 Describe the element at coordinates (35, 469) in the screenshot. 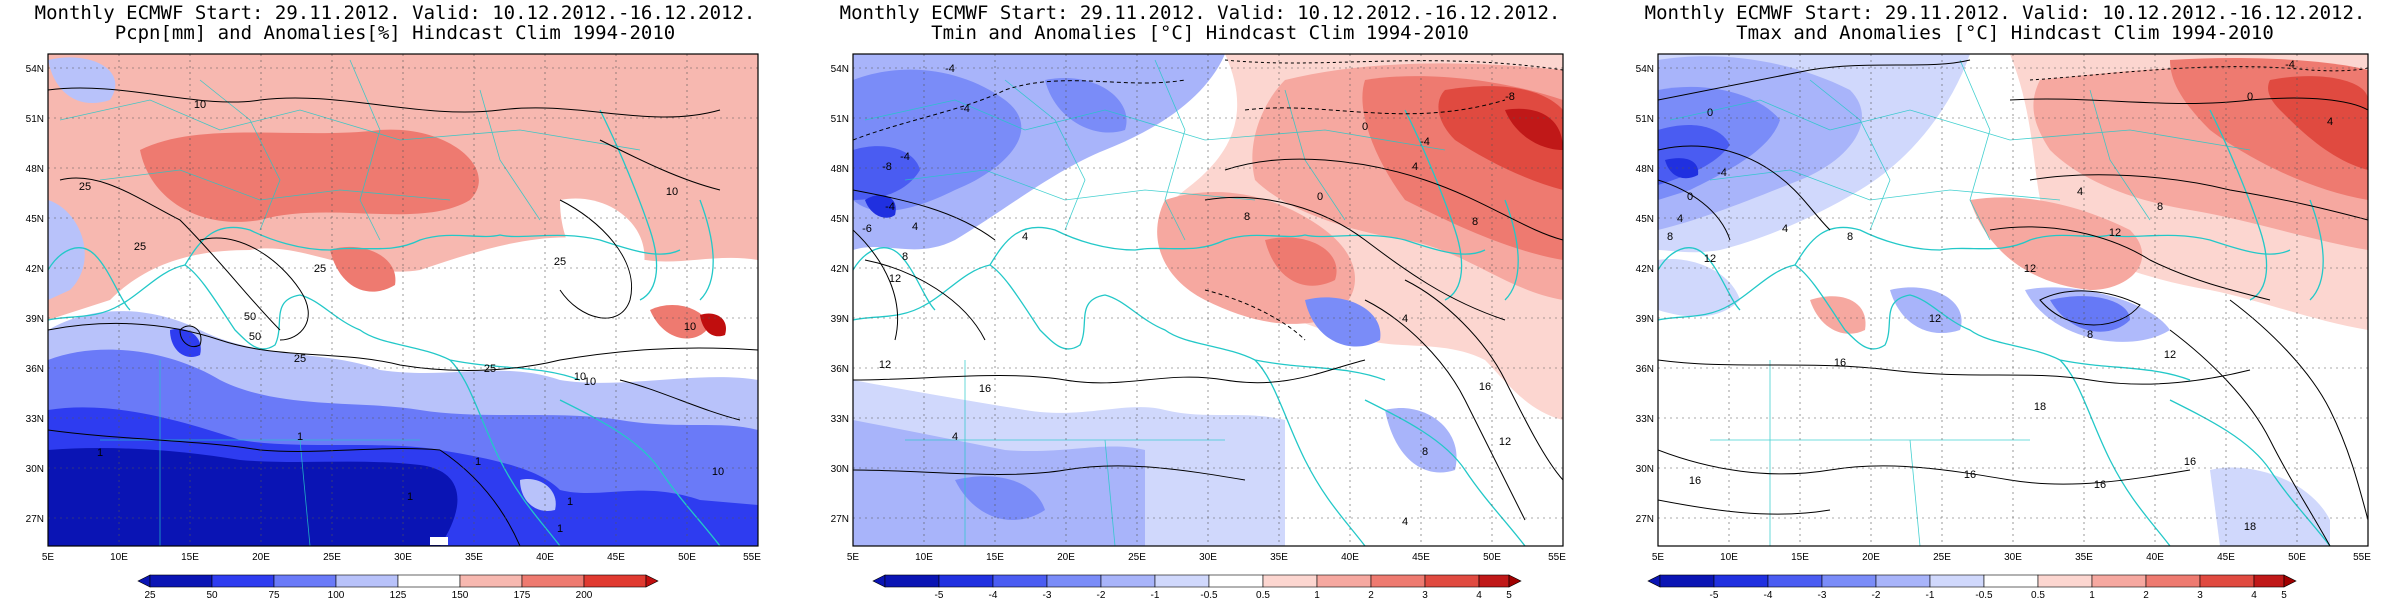

I see `lat-label: 30N` at that location.